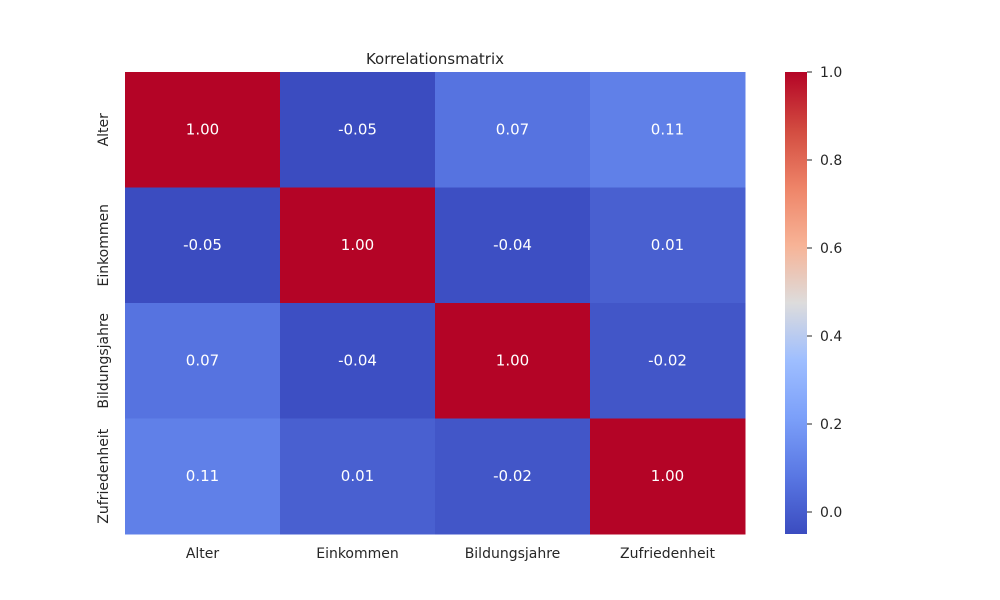 The image size is (1000, 600). What do you see at coordinates (203, 554) in the screenshot?
I see `x-tick-label: Alter` at bounding box center [203, 554].